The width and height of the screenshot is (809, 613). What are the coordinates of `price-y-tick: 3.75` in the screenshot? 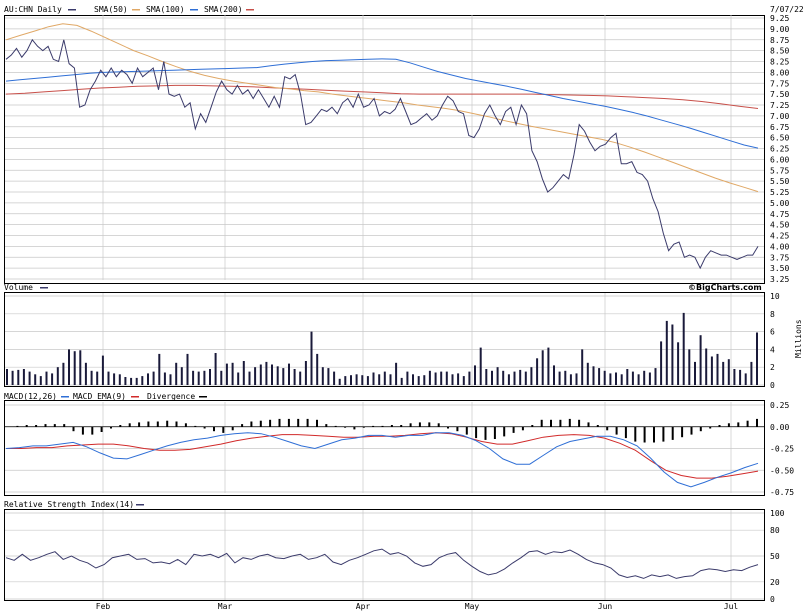 It's located at (779, 257).